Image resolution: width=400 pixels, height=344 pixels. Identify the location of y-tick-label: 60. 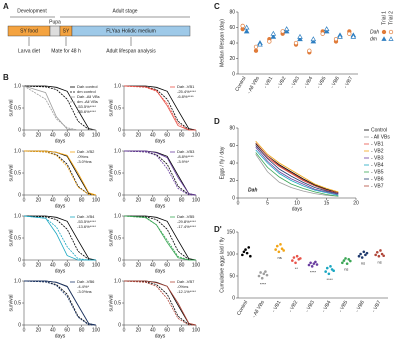
(232, 146).